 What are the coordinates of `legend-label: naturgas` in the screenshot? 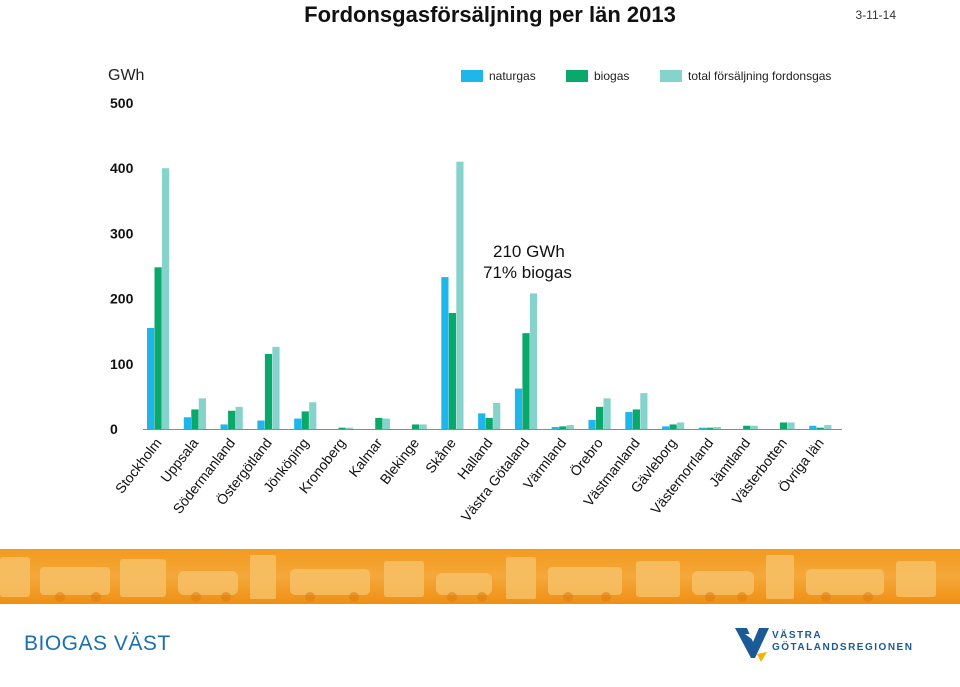 It's located at (512, 76).